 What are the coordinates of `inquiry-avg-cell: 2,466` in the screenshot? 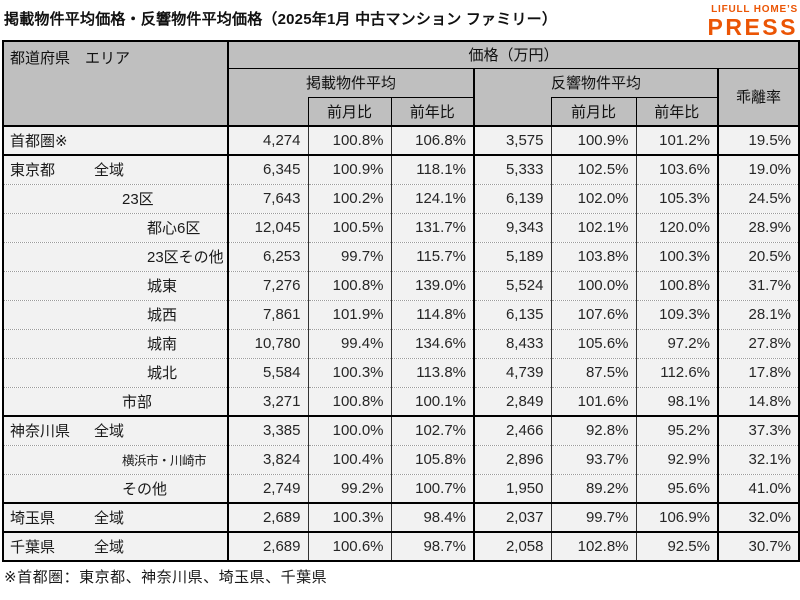 It's located at (512, 430).